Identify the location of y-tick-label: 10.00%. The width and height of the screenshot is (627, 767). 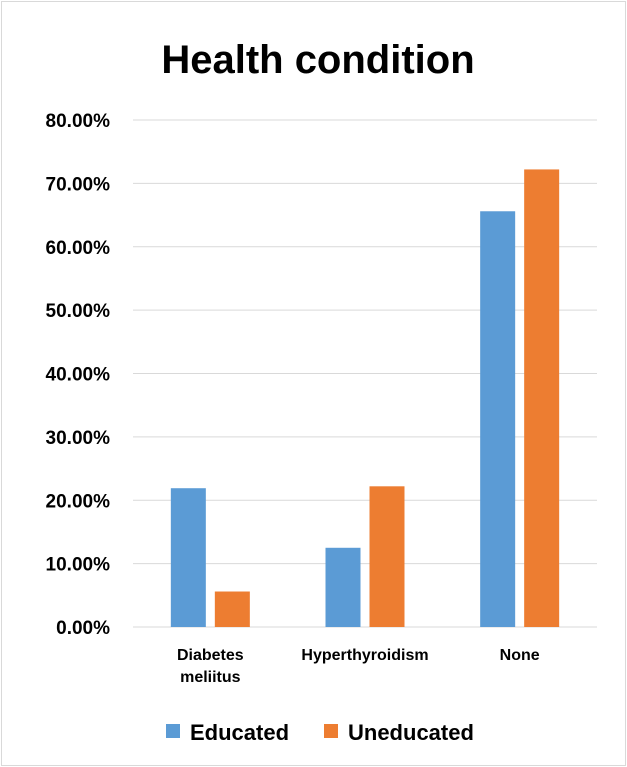
(78, 565).